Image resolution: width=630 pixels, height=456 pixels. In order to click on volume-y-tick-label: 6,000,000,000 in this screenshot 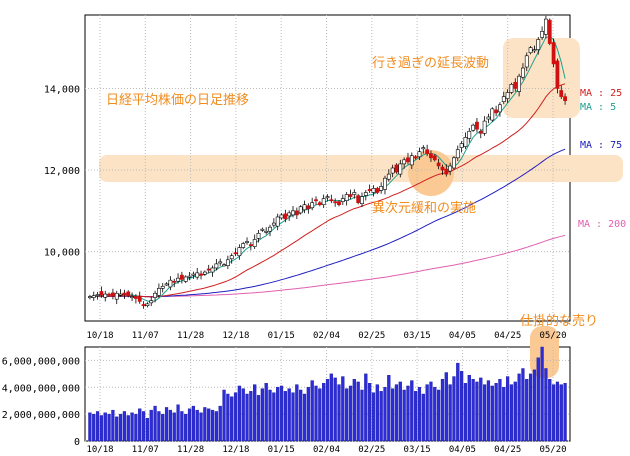, I will do `click(41, 361)`.